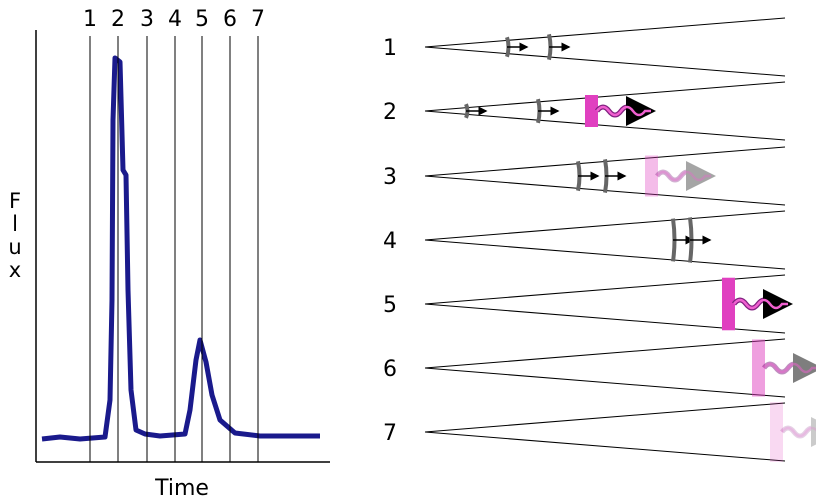 This screenshot has width=816, height=502. What do you see at coordinates (390, 177) in the screenshot?
I see `stage-label: 3` at bounding box center [390, 177].